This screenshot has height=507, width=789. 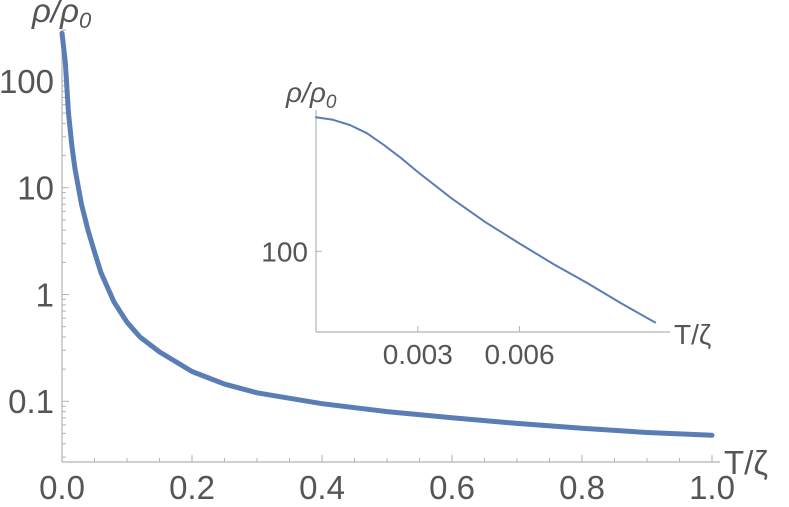 What do you see at coordinates (692, 334) in the screenshot?
I see `inset-x-axis-label: T/ζ` at bounding box center [692, 334].